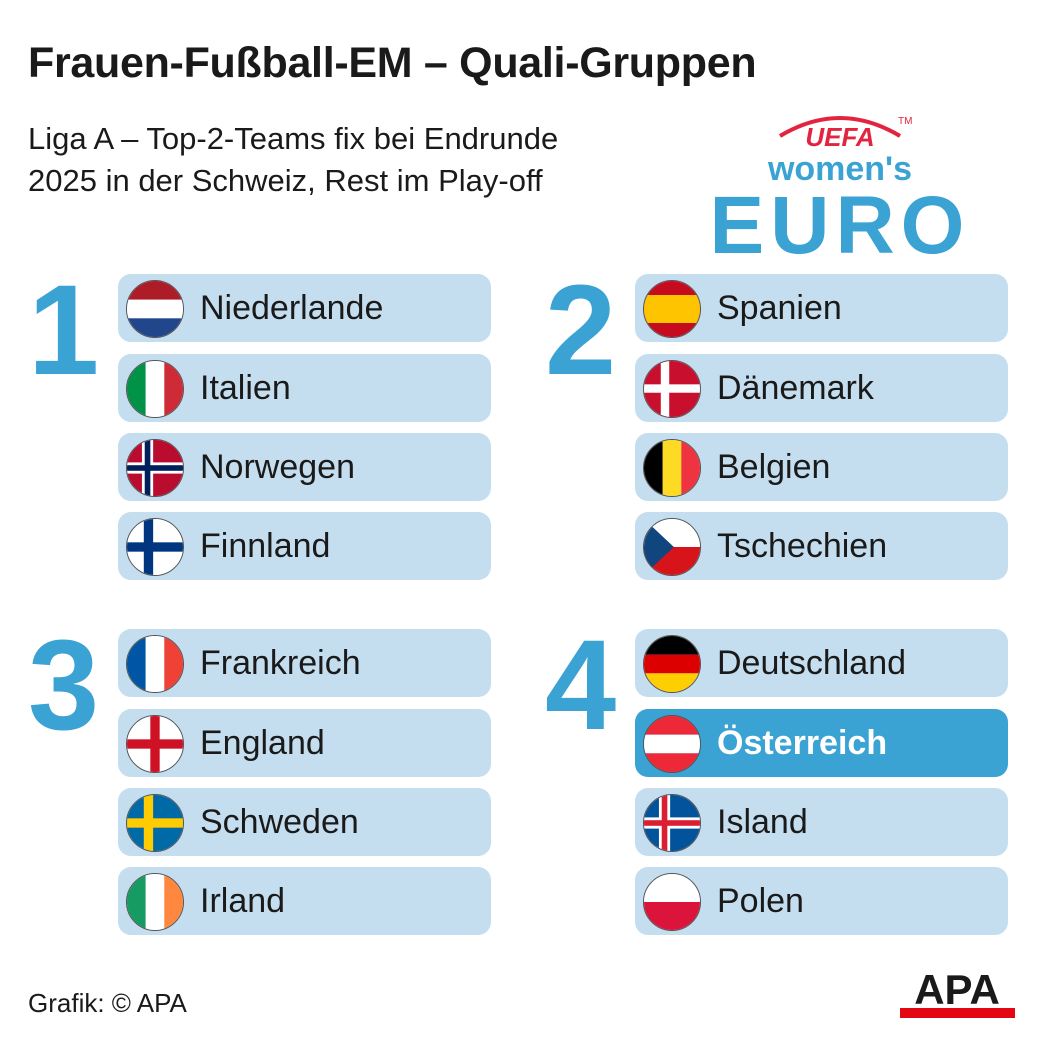  I want to click on team-name: Dänemark, so click(795, 388).